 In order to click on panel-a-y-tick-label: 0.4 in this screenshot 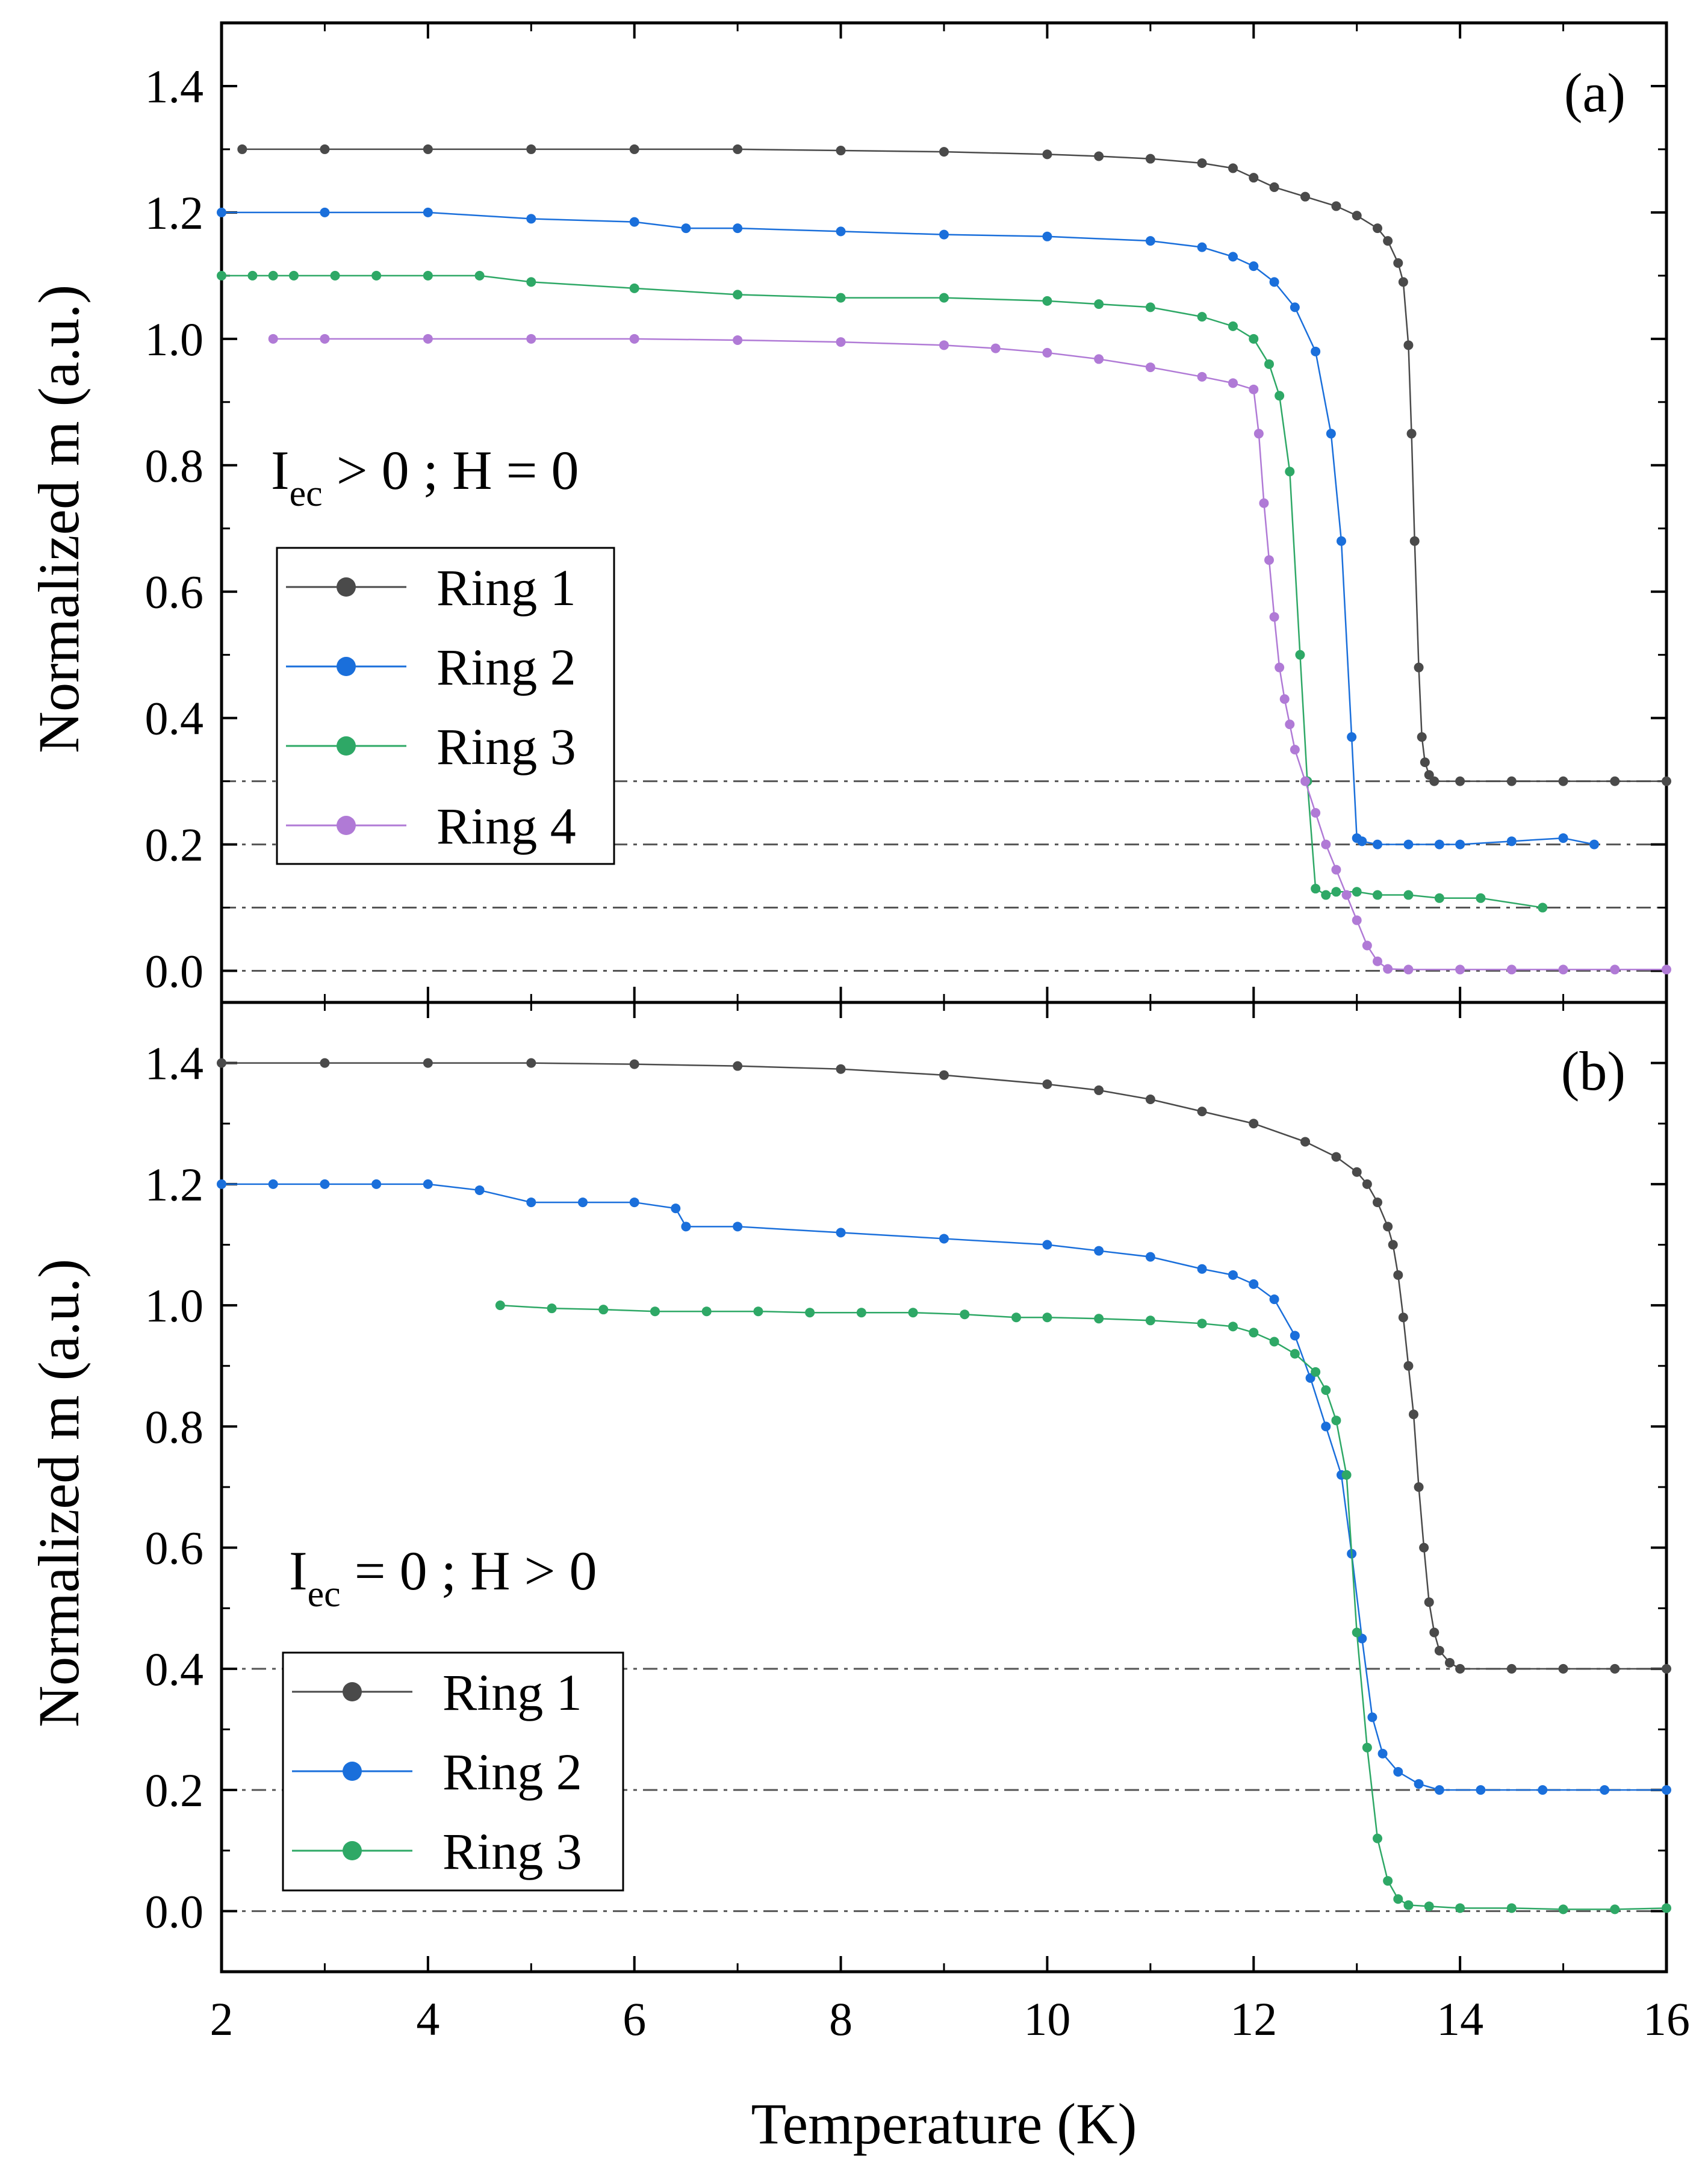, I will do `click(174, 718)`.